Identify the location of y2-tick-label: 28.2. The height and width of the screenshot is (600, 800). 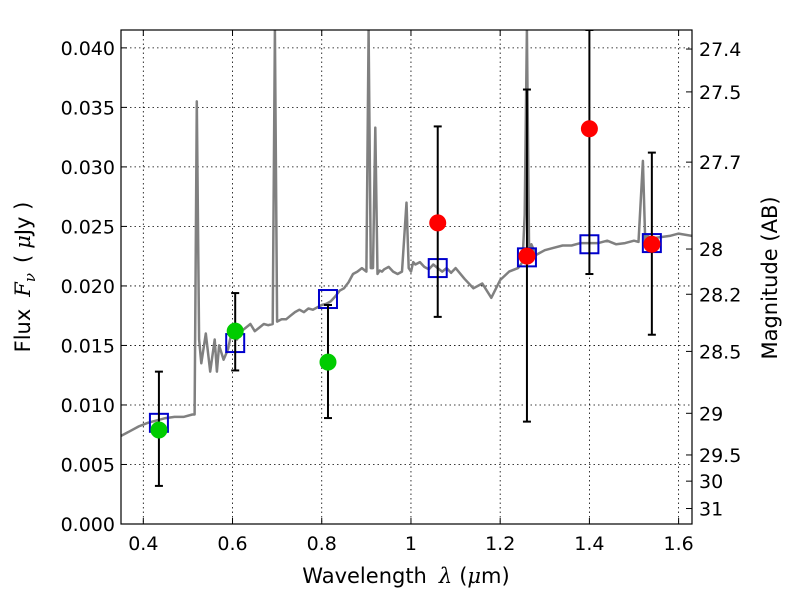
(720, 295).